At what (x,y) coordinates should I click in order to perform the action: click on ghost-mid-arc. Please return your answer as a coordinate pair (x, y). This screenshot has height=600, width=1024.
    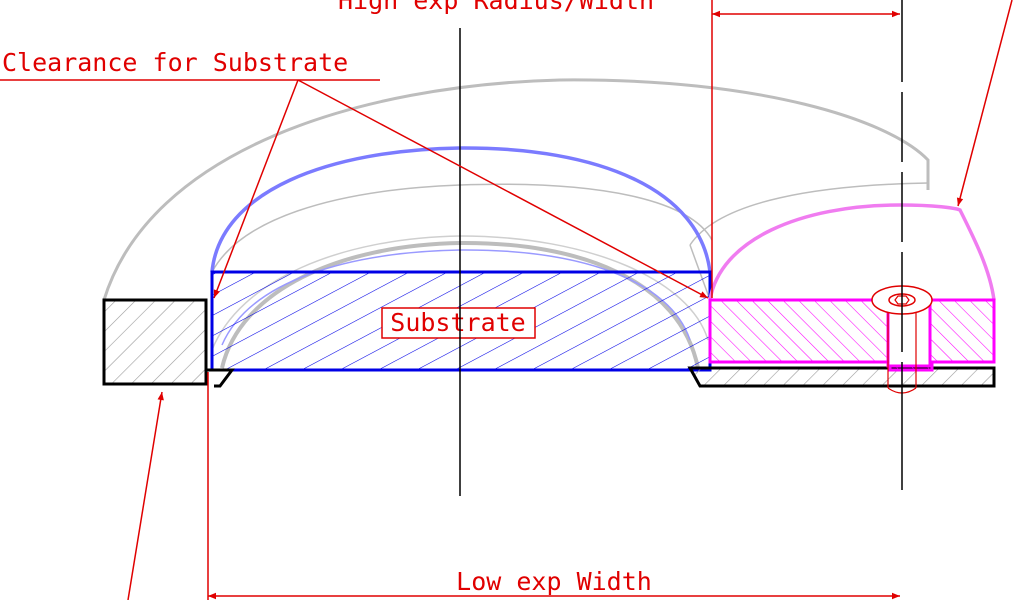
    Looking at the image, I should click on (809, 214).